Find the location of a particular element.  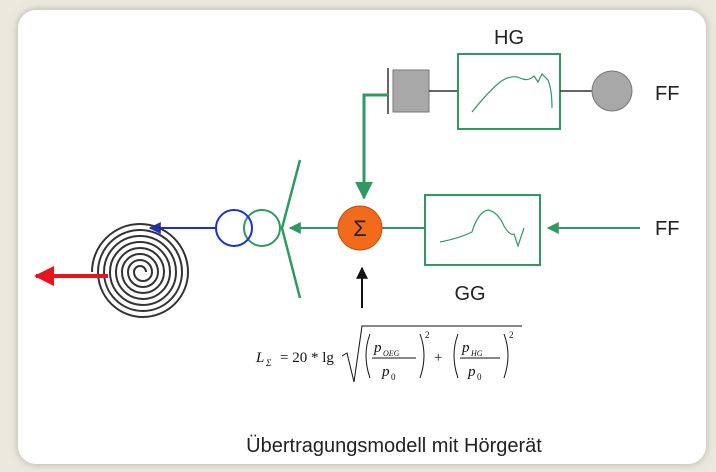

f-sub2: HG is located at coordinates (476, 353).